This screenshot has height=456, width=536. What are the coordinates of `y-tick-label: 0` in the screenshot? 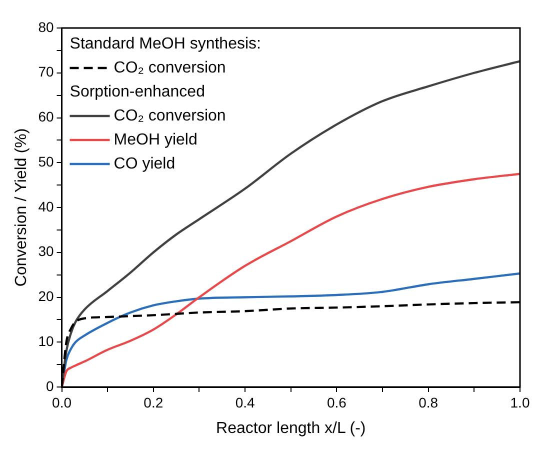 It's located at (50, 386).